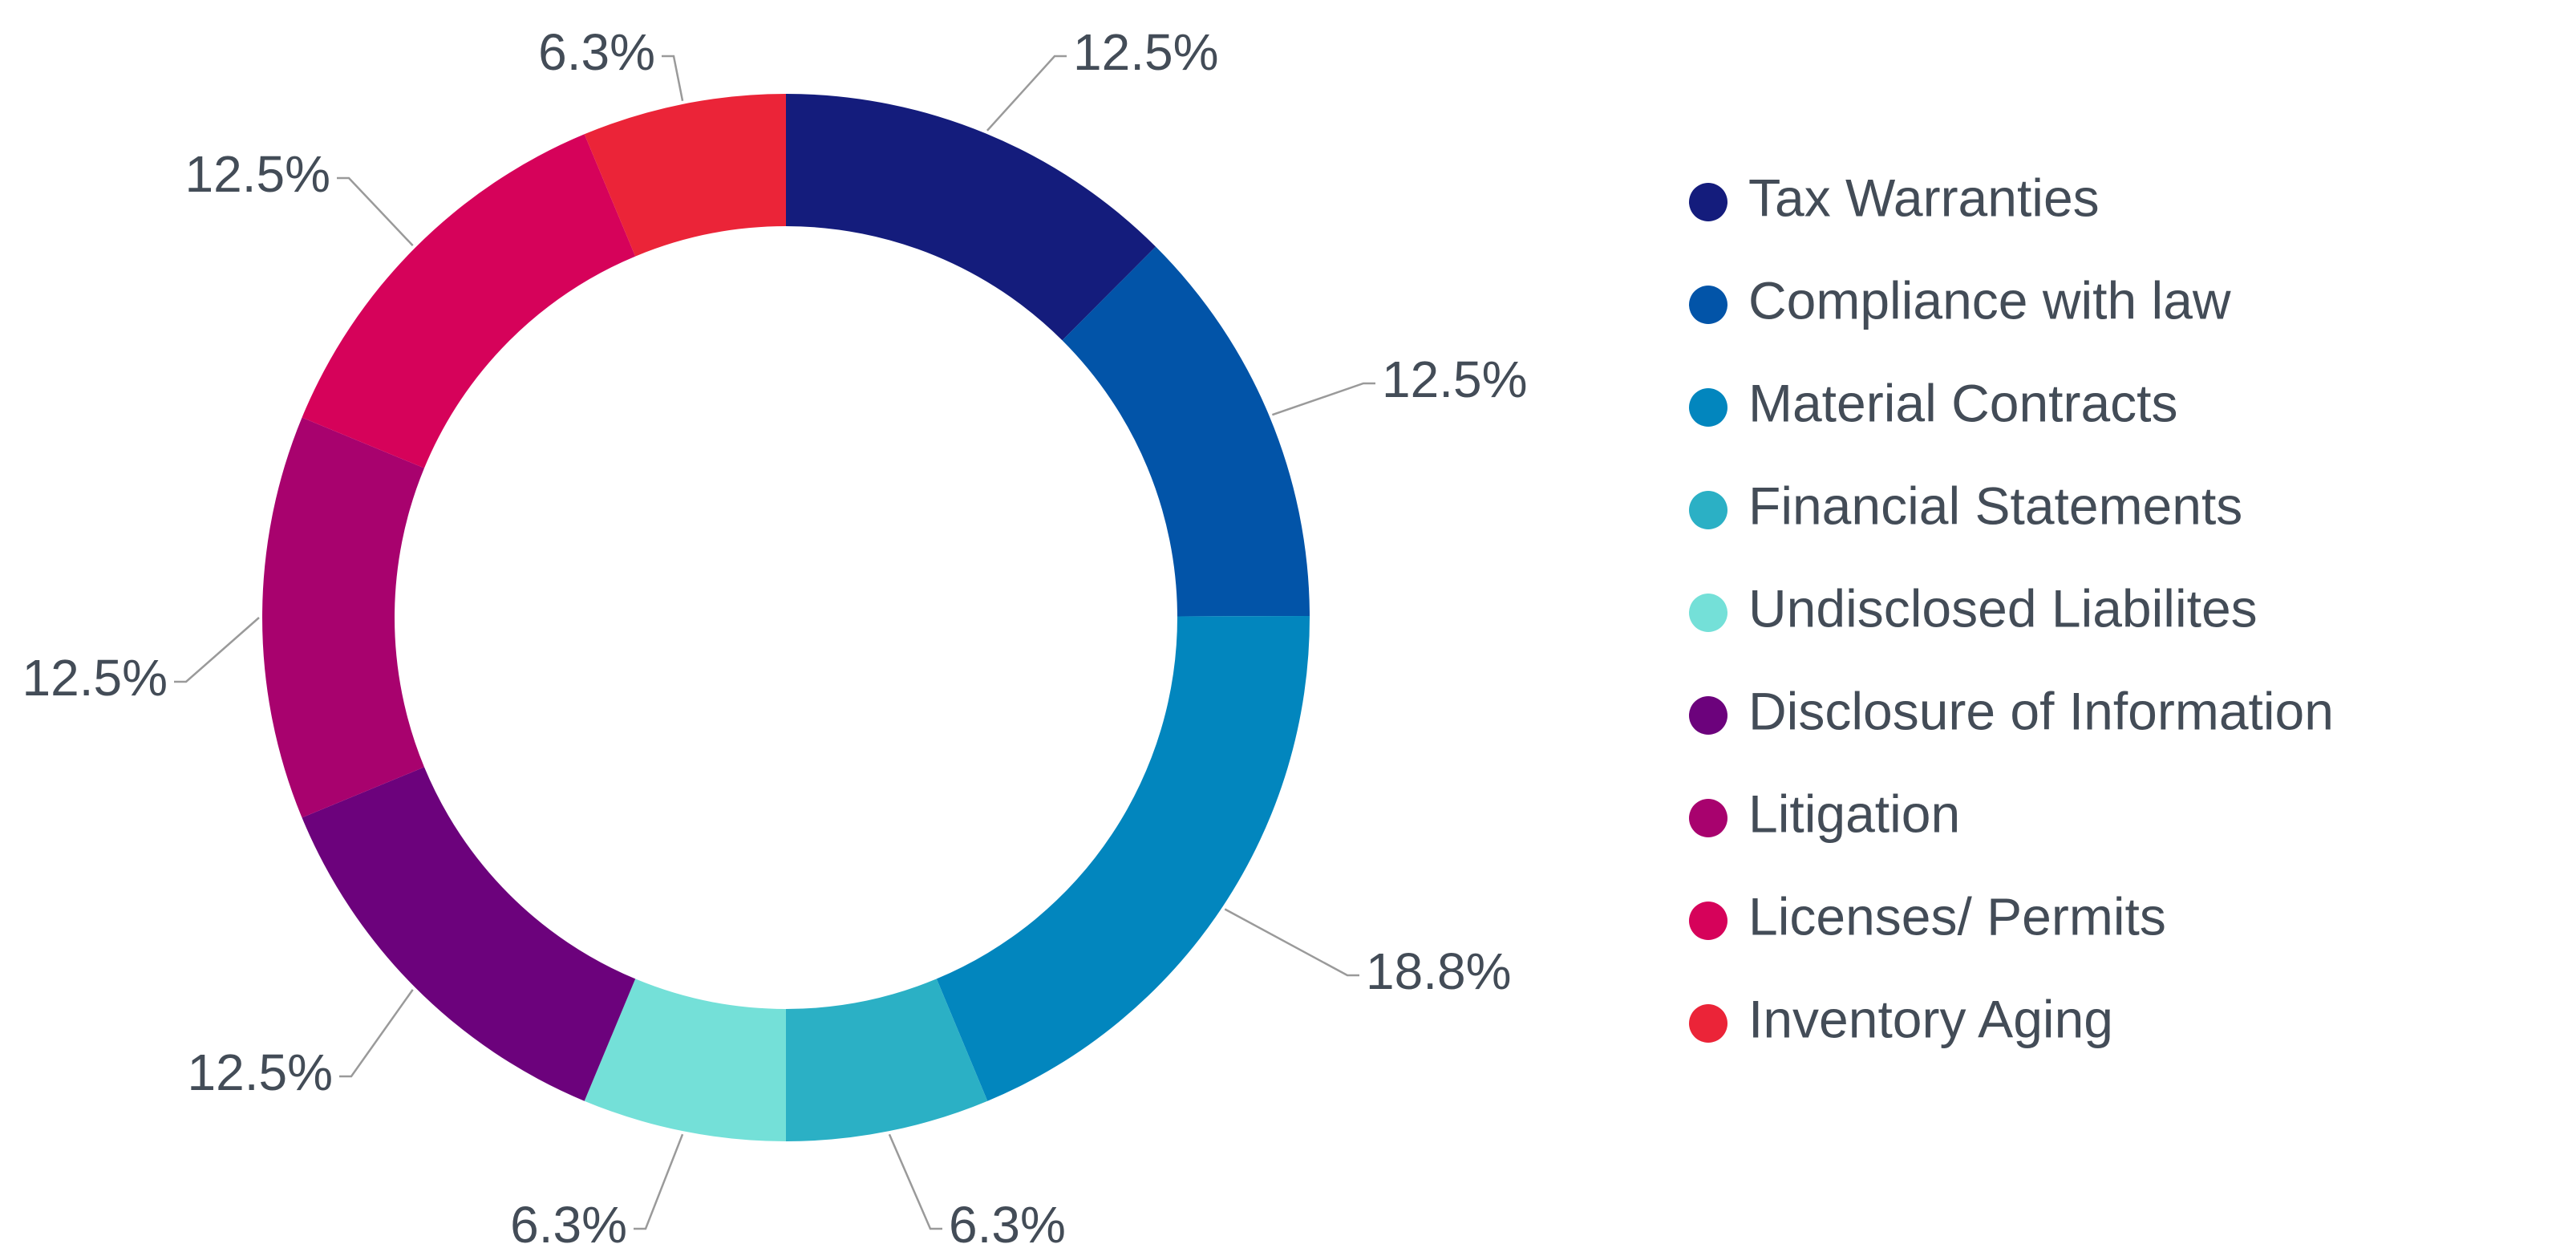 The width and height of the screenshot is (2576, 1244). What do you see at coordinates (260, 1072) in the screenshot?
I see `data-label-disclosure-of-information: 12.5%` at bounding box center [260, 1072].